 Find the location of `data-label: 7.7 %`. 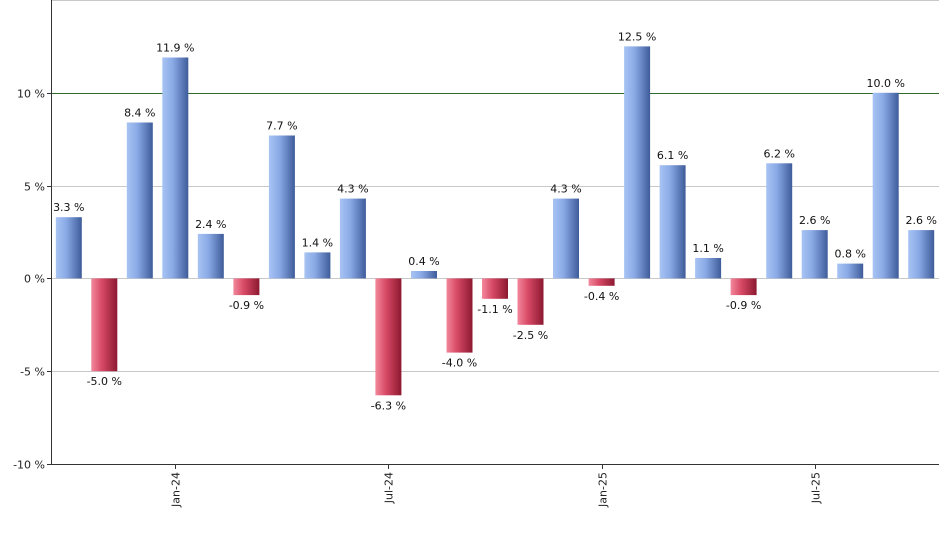

data-label: 7.7 % is located at coordinates (281, 126).